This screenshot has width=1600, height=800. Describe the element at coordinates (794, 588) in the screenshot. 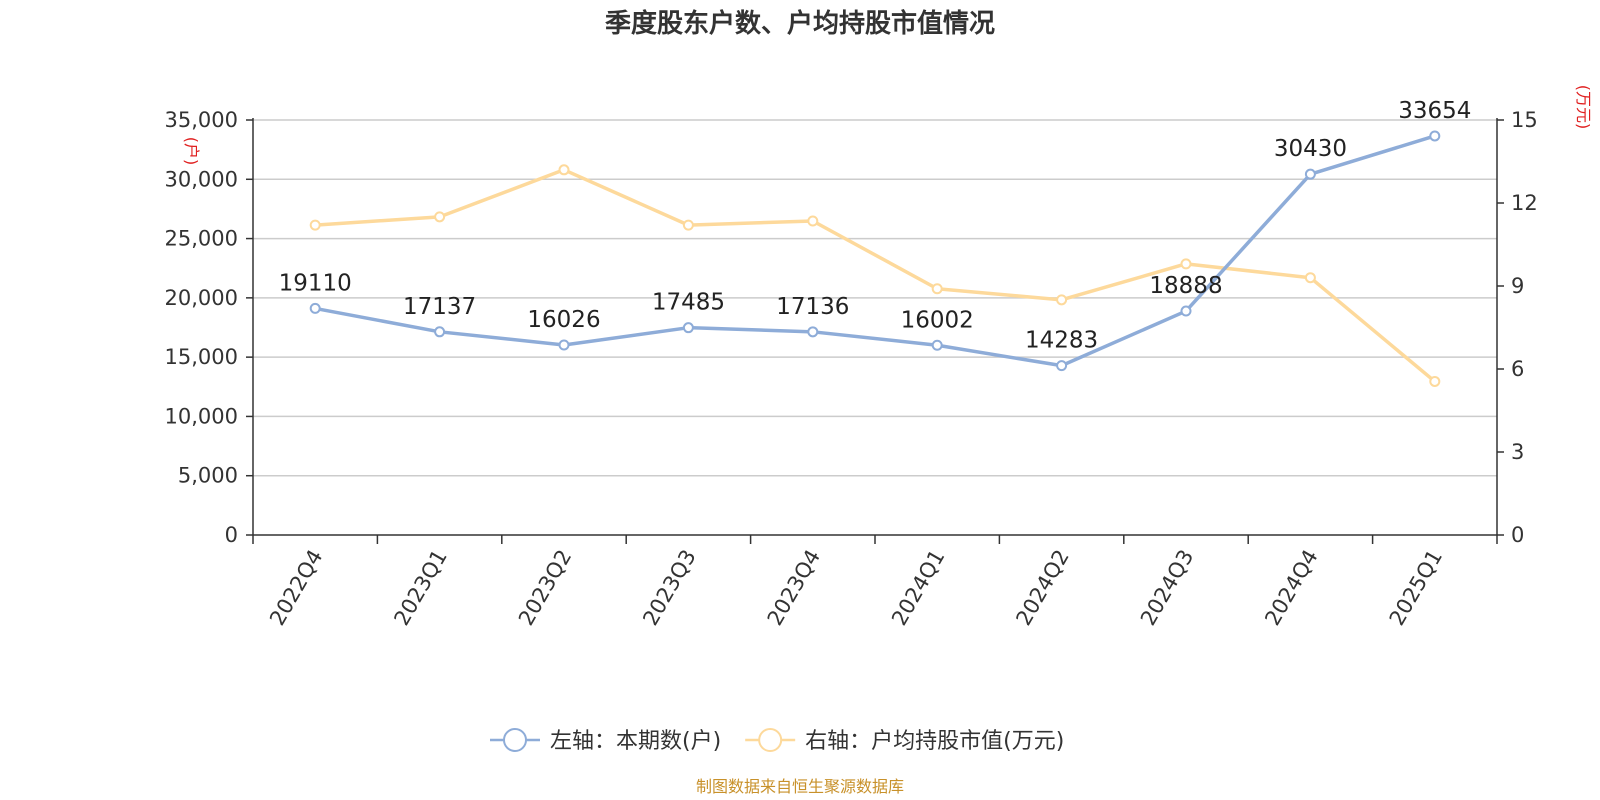

I see `x-tick-label: 2023Q4` at that location.